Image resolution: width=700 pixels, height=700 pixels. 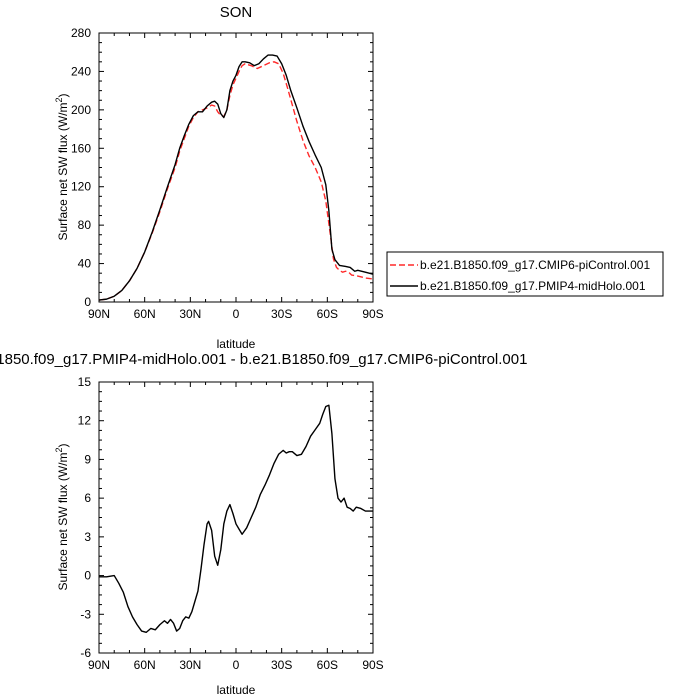 What do you see at coordinates (81, 148) in the screenshot?
I see `top-y-tick-label: 160` at bounding box center [81, 148].